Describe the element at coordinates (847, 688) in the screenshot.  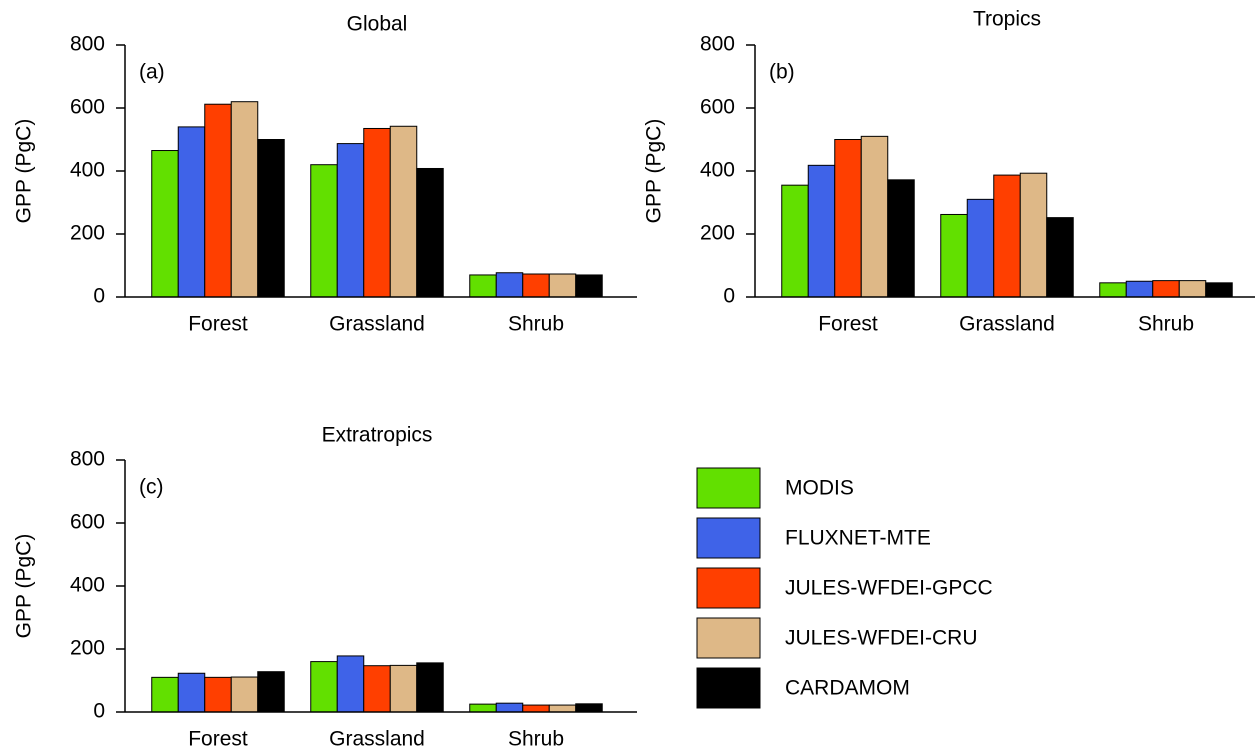
I see `legend-label: CARDAMOM` at that location.